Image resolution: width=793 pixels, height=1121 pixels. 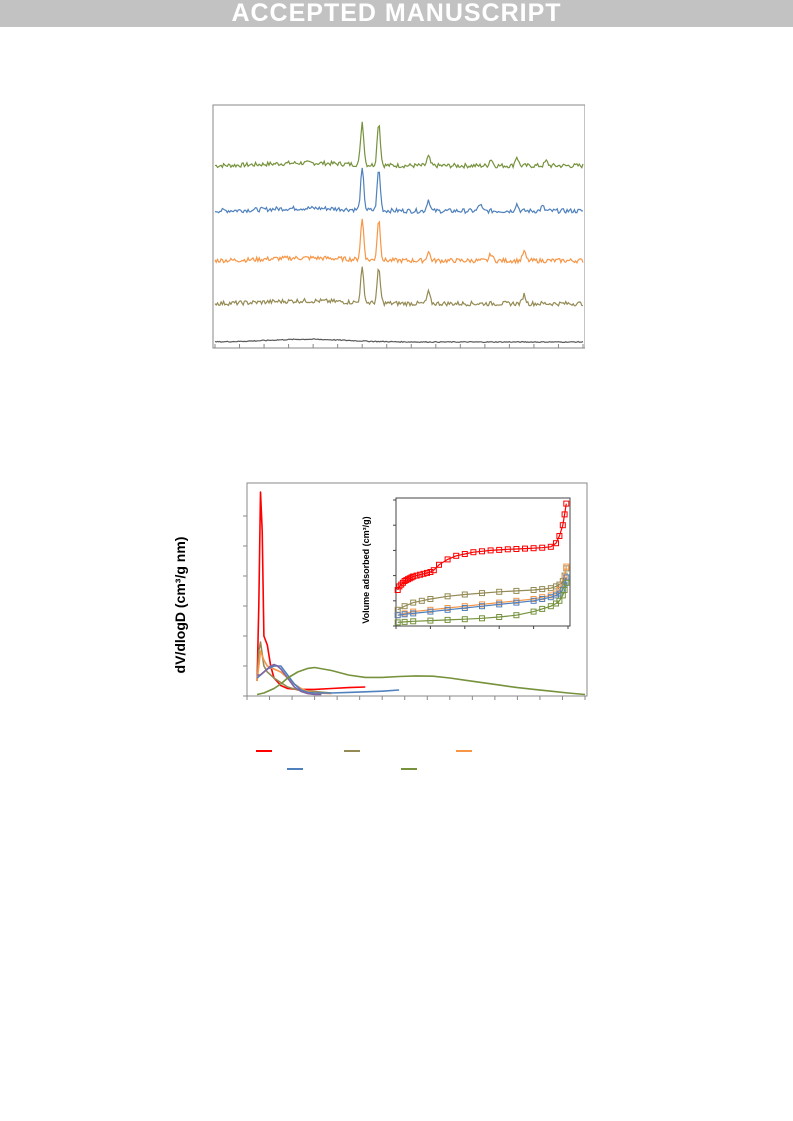 I want to click on psd-plot-frame, so click(x=417, y=589).